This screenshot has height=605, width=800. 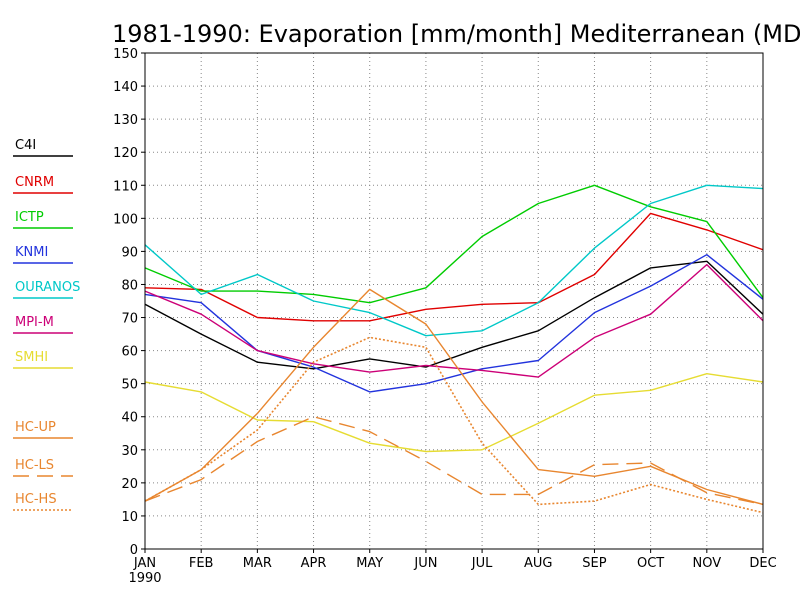 I want to click on x-tick-label: FEB, so click(x=201, y=563).